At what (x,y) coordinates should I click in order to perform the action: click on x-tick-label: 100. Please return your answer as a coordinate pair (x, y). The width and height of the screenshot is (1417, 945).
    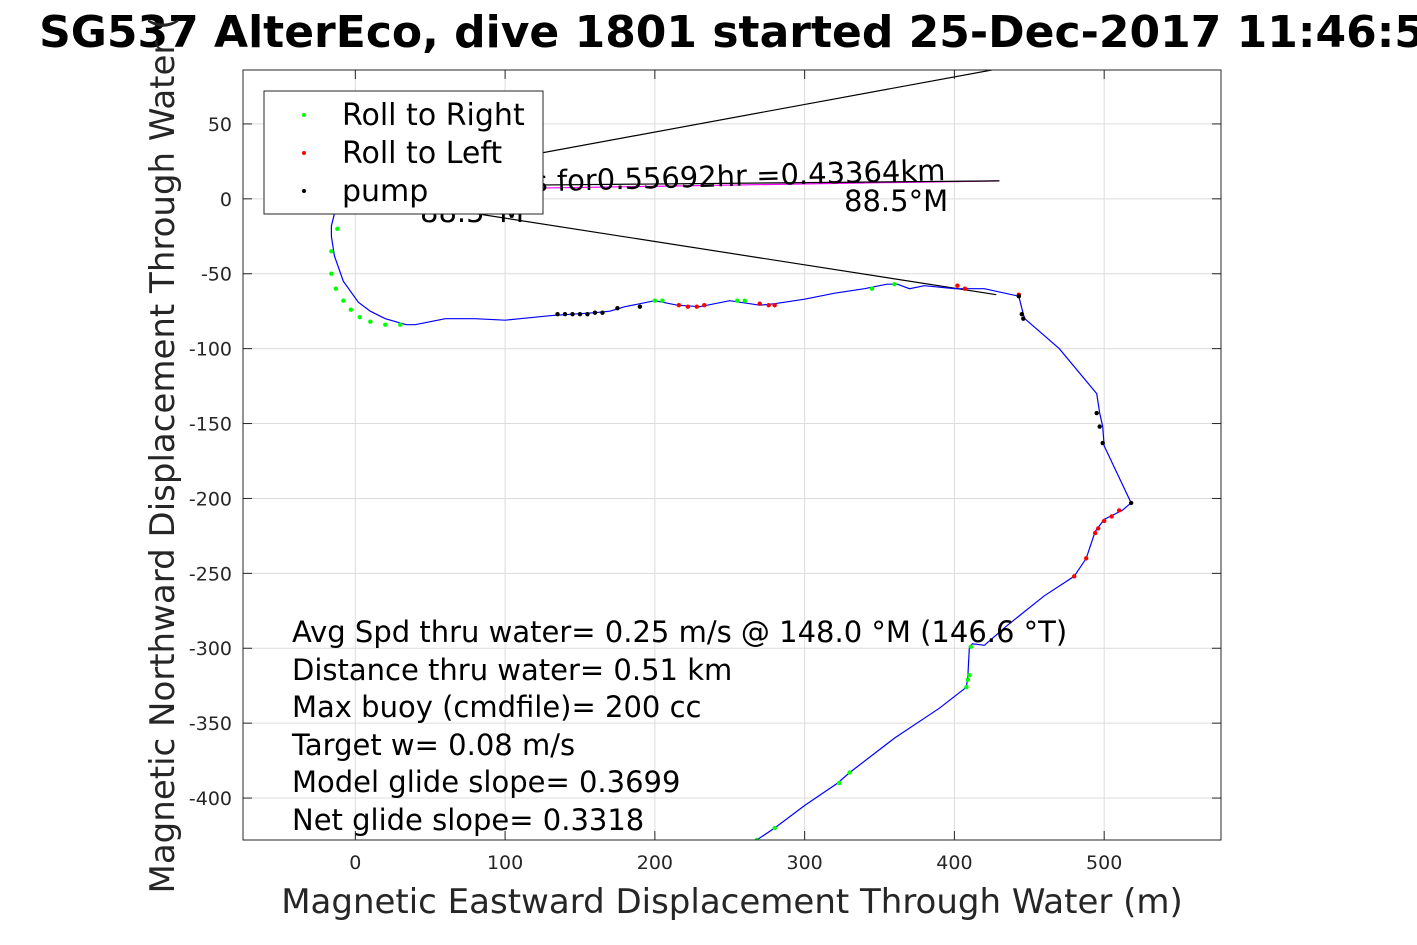
    Looking at the image, I should click on (505, 863).